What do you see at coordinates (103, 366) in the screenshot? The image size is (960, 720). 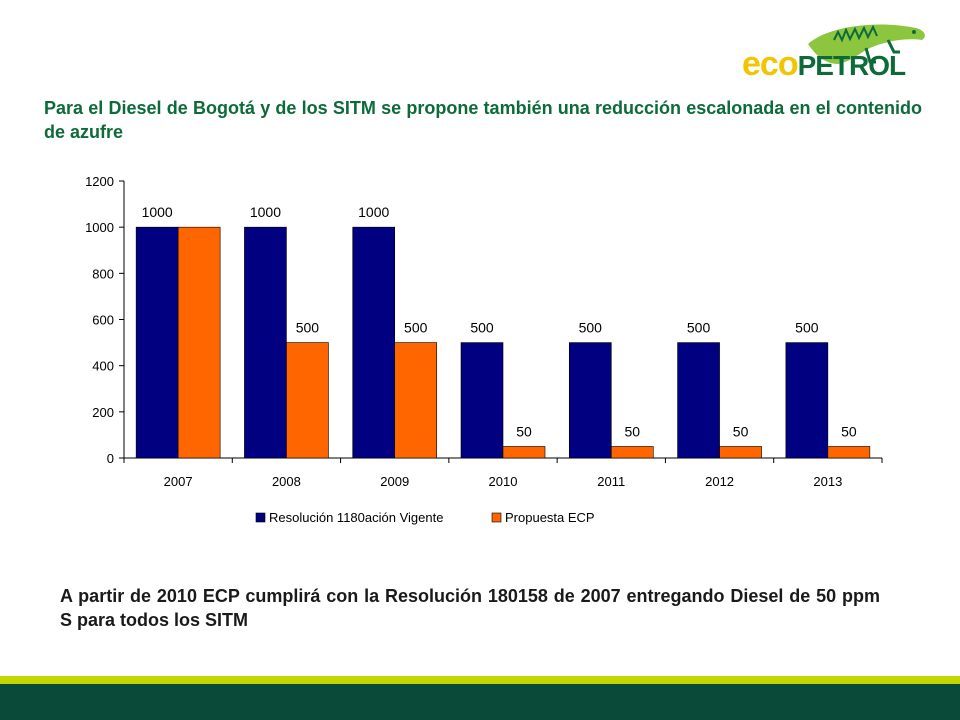 I see `y-tick-label: 400` at bounding box center [103, 366].